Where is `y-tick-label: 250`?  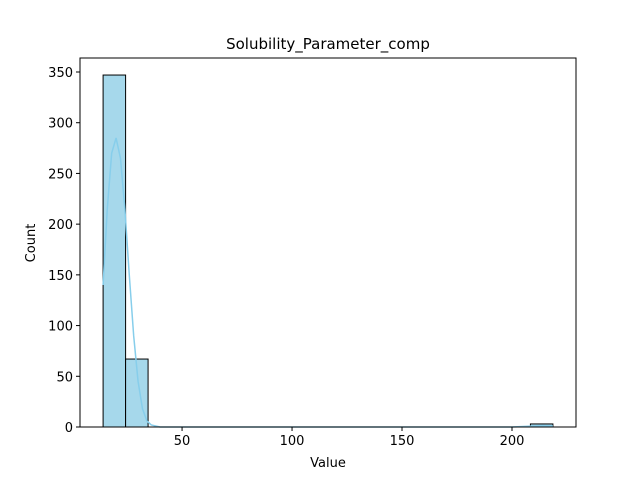
y-tick-label: 250 is located at coordinates (60, 174).